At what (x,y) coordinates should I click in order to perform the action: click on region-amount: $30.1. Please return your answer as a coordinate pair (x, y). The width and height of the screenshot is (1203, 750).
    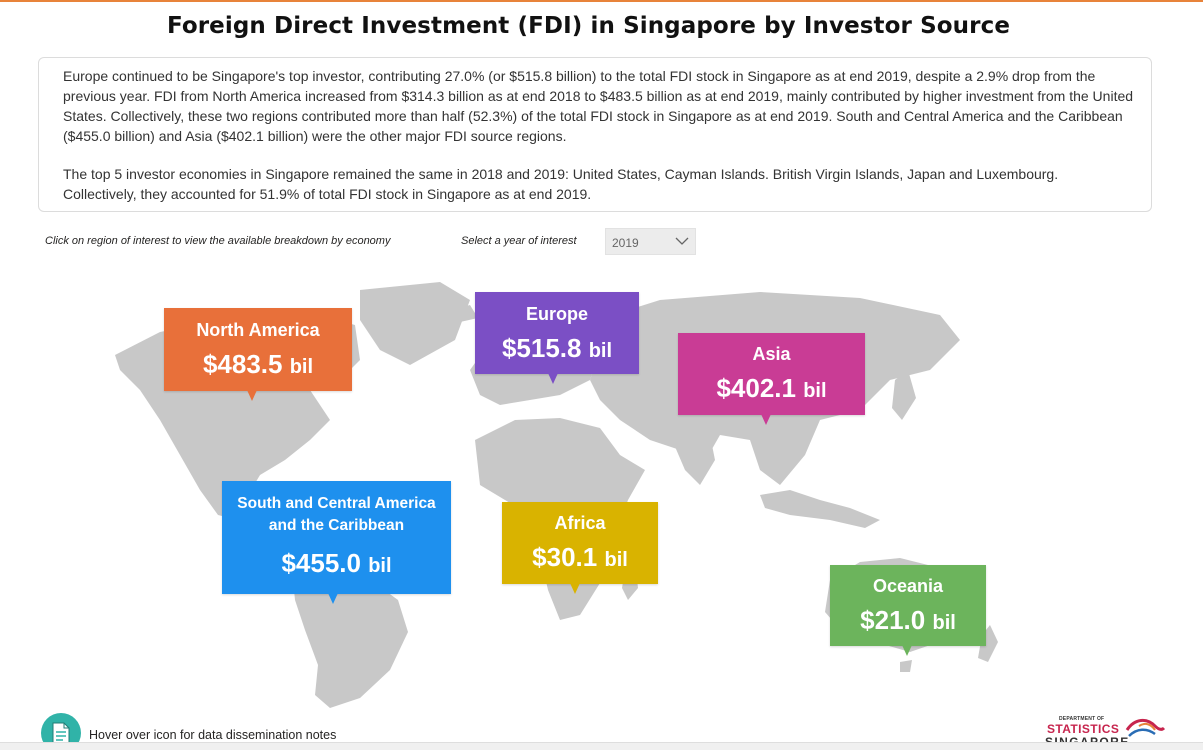
    Looking at the image, I should click on (565, 557).